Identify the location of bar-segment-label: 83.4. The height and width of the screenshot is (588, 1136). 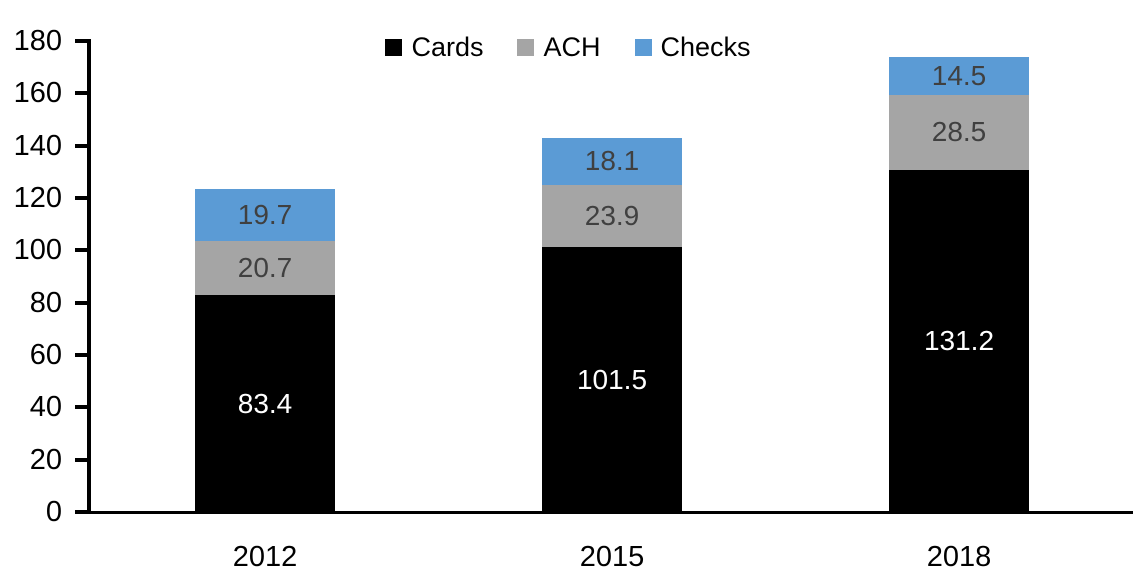
(265, 403).